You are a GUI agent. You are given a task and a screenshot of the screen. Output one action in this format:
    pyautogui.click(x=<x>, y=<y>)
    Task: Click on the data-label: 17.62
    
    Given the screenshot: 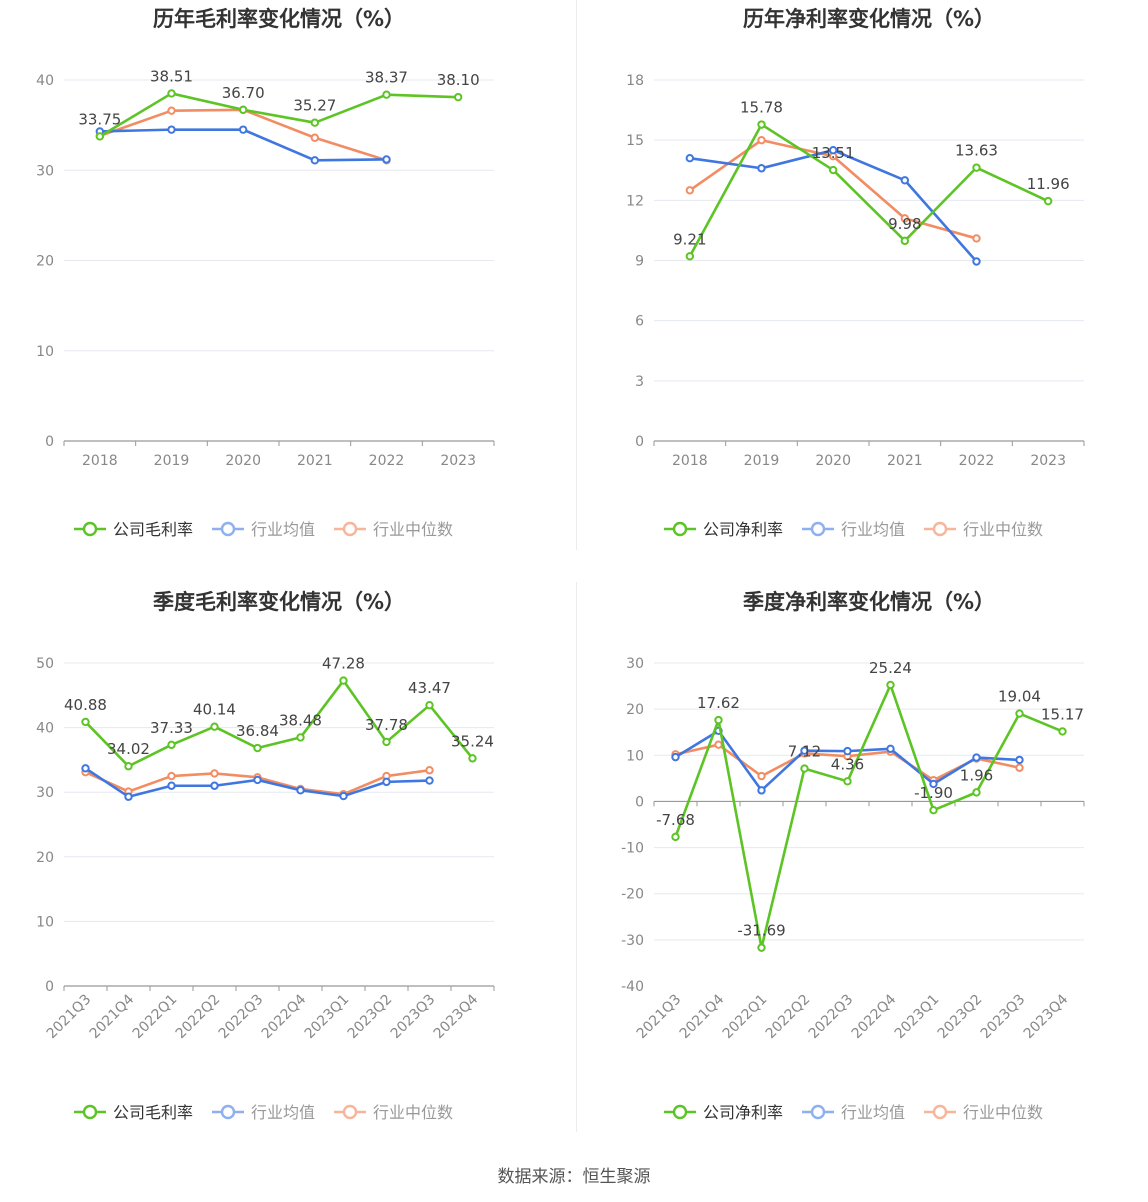 What is the action you would take?
    pyautogui.click(x=718, y=703)
    